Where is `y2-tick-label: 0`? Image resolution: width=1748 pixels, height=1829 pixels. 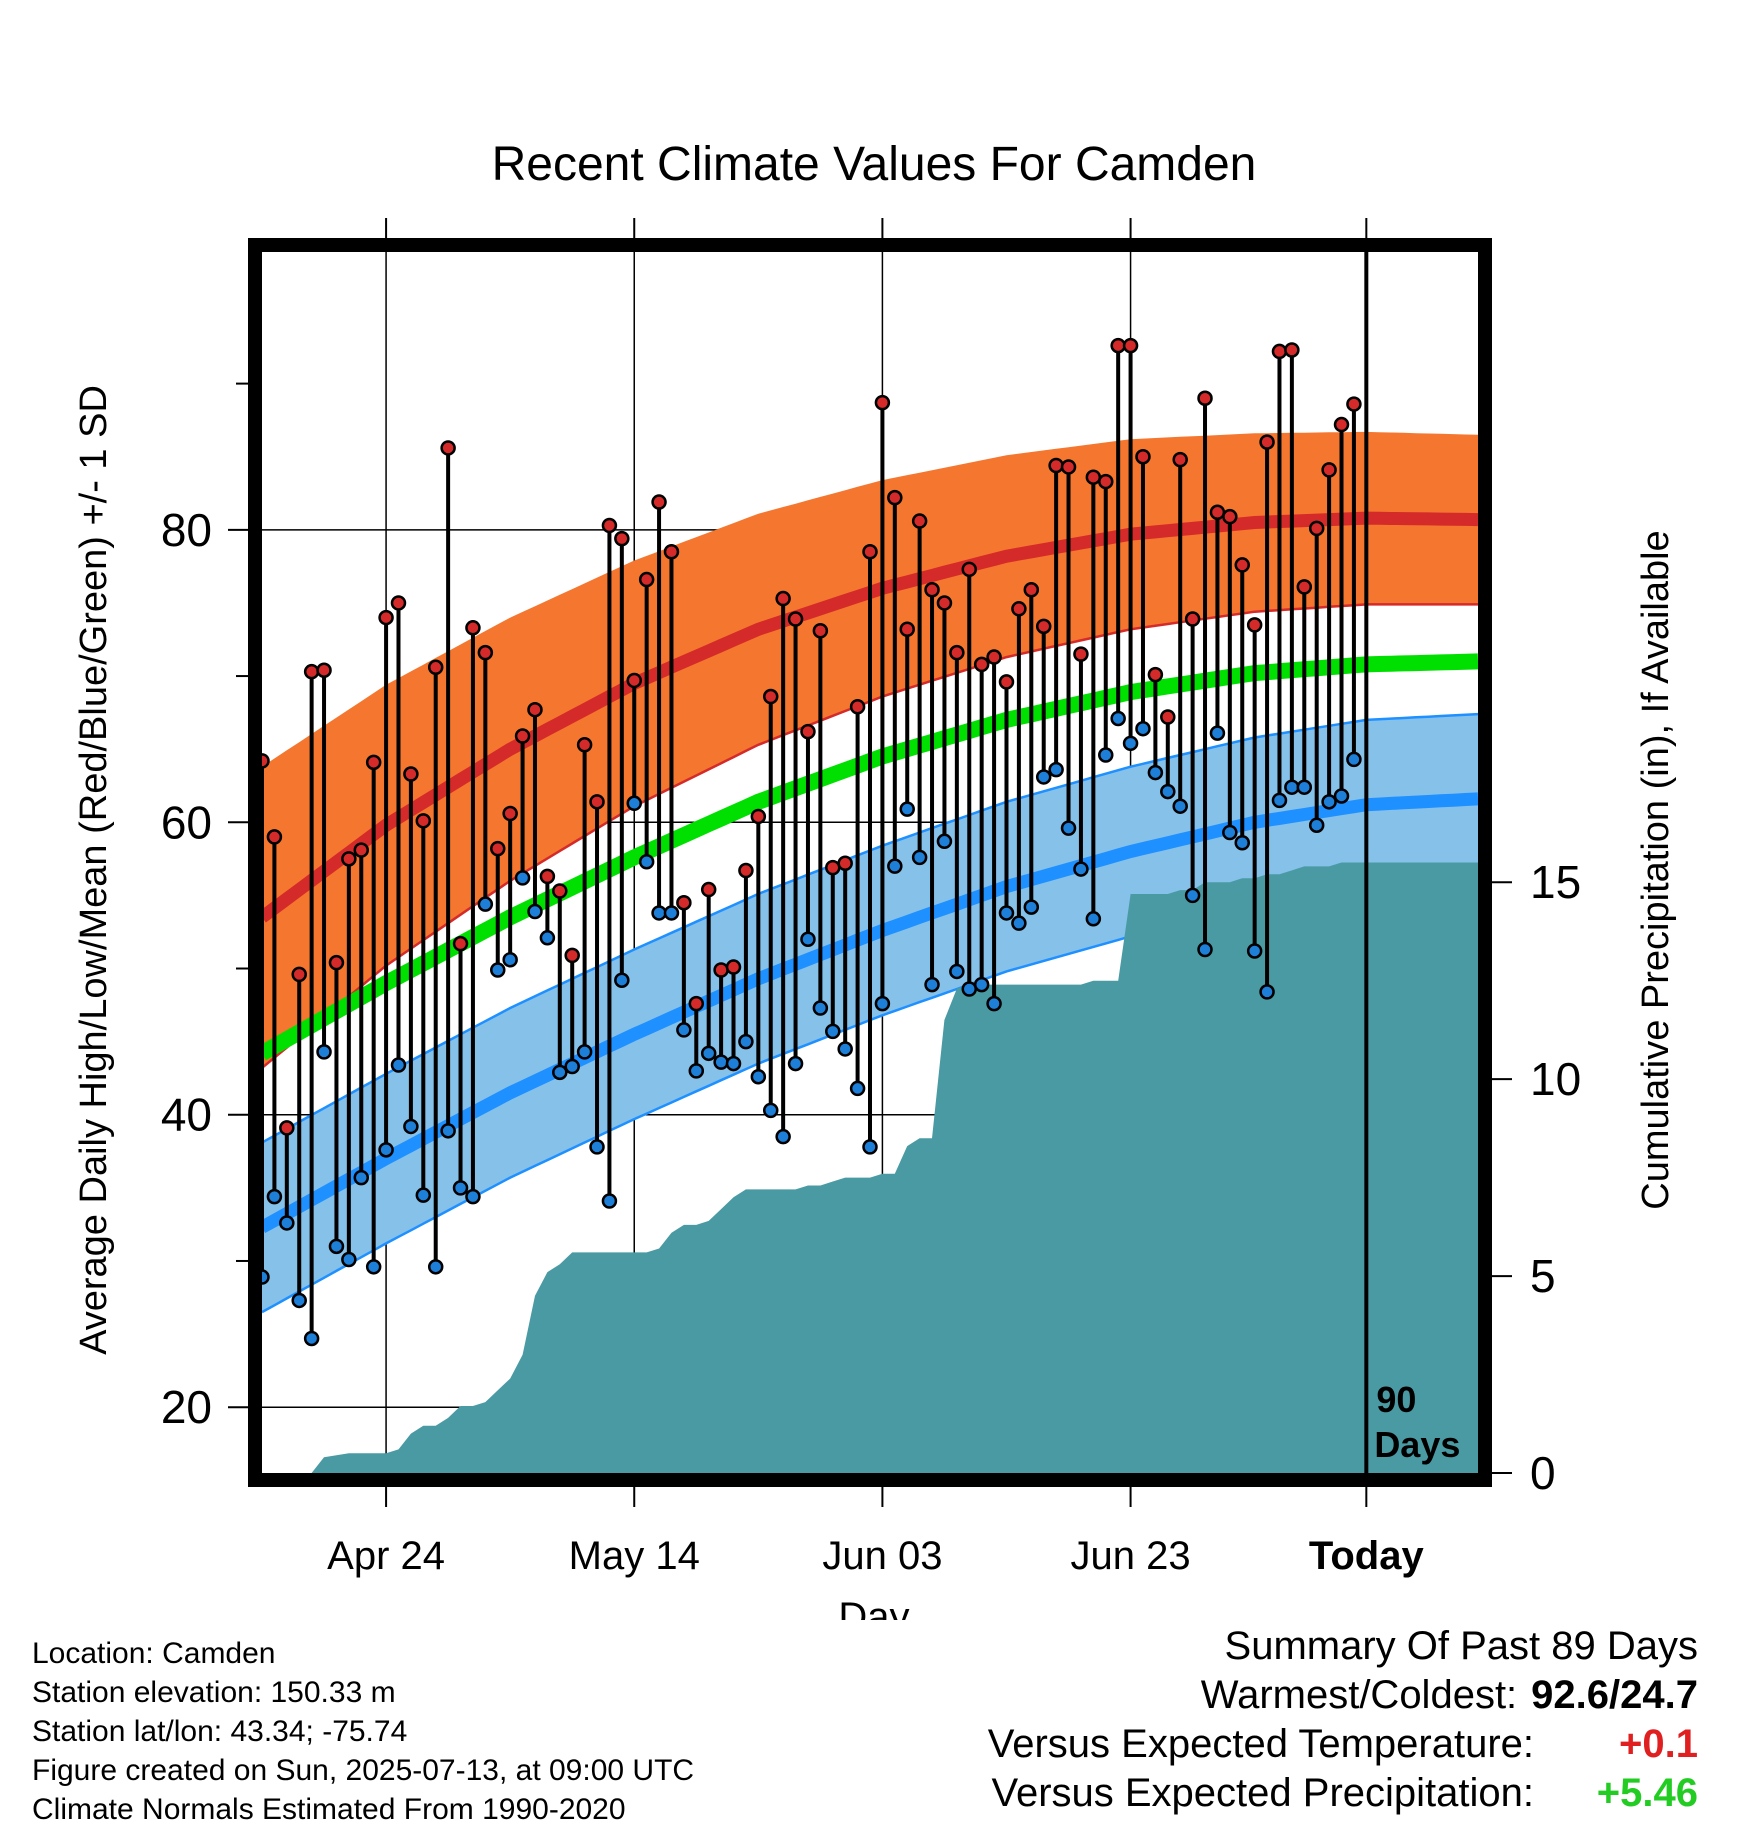 y2-tick-label: 0 is located at coordinates (1543, 1473).